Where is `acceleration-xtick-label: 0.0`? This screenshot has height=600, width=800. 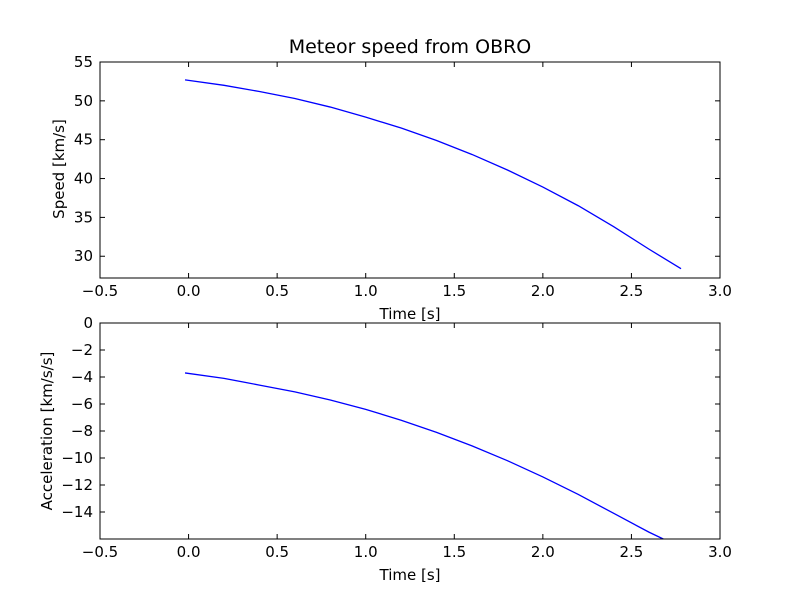
acceleration-xtick-label: 0.0 is located at coordinates (189, 552).